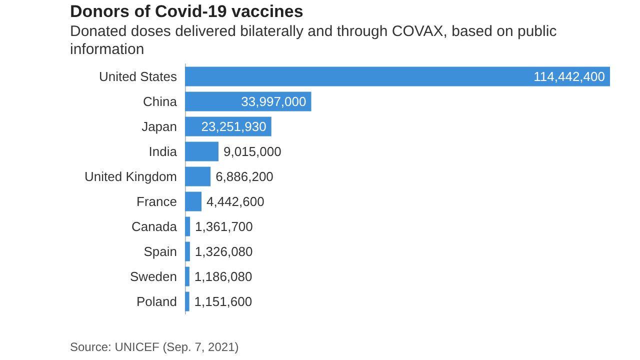  I want to click on y-tick-label: Spain, so click(160, 251).